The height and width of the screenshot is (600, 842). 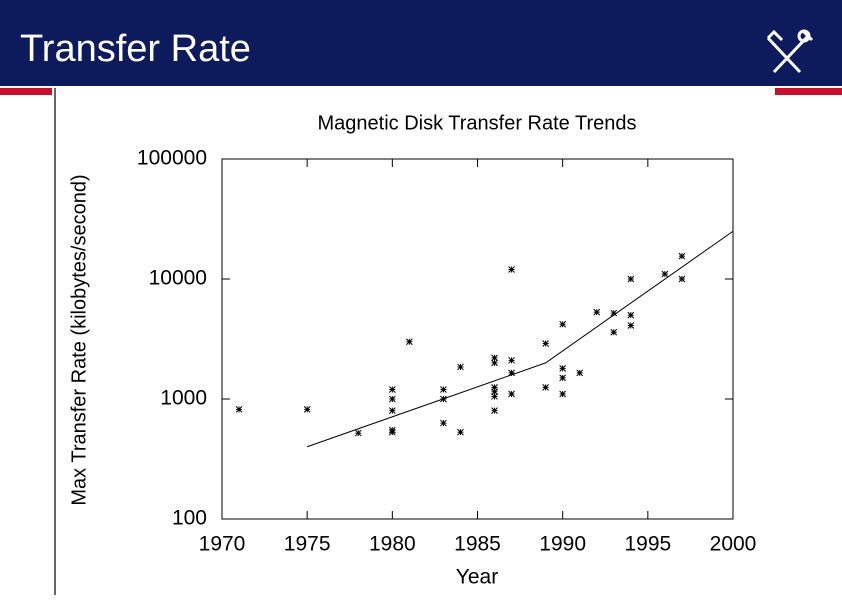 I want to click on logo, so click(x=790, y=51).